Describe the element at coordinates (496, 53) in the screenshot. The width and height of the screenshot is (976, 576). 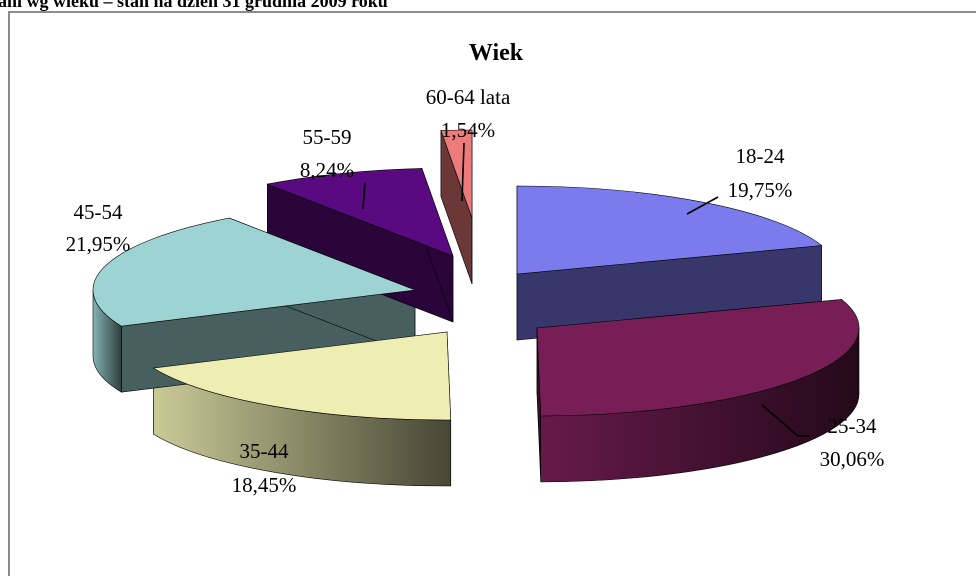
I see `chart-title: Wiek` at that location.